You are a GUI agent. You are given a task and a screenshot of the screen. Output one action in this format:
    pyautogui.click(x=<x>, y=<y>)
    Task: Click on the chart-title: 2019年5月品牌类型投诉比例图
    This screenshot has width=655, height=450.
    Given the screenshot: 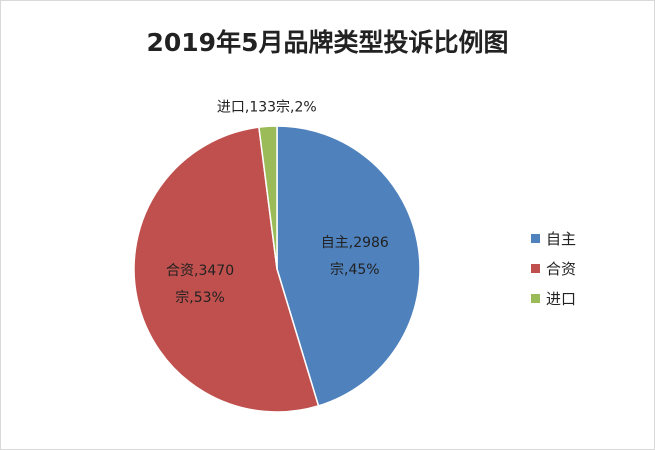 What is the action you would take?
    pyautogui.click(x=327, y=42)
    